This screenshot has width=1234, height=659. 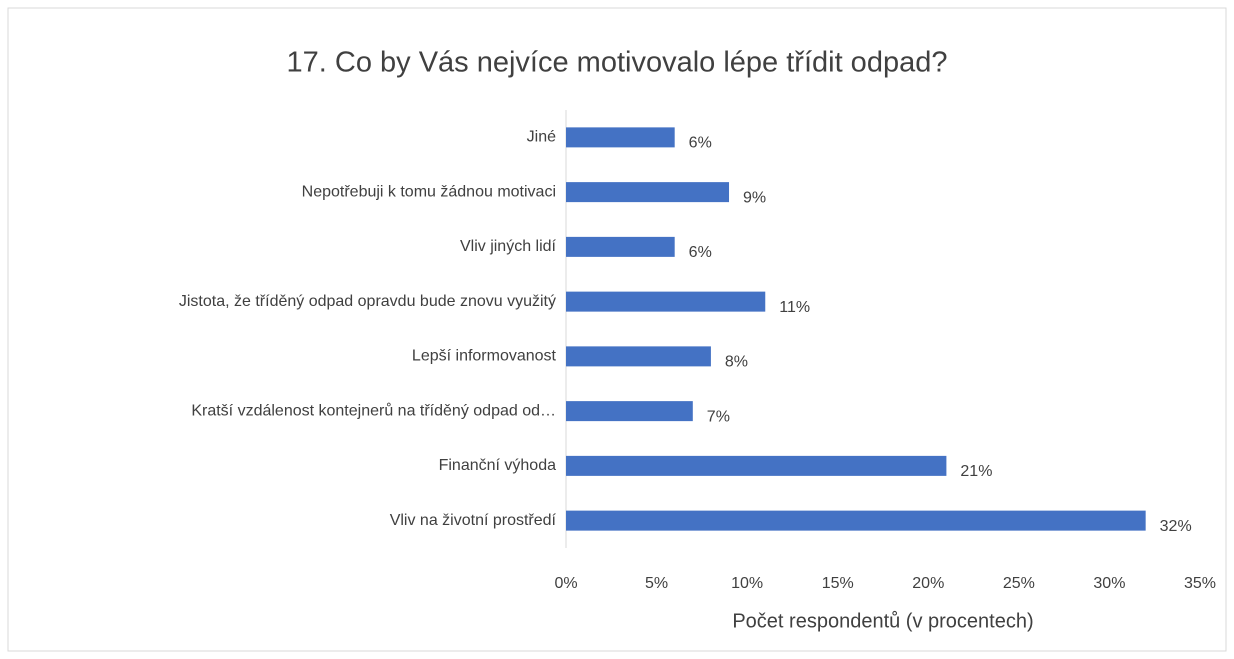 I want to click on y-tick-label: Nepotřebuji k tomu žádnou motivaci, so click(x=429, y=191).